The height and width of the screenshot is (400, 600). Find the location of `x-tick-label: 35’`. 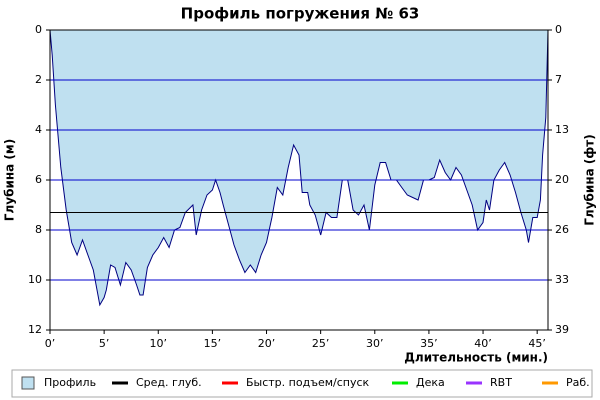

x-tick-label: 35’ is located at coordinates (429, 343).